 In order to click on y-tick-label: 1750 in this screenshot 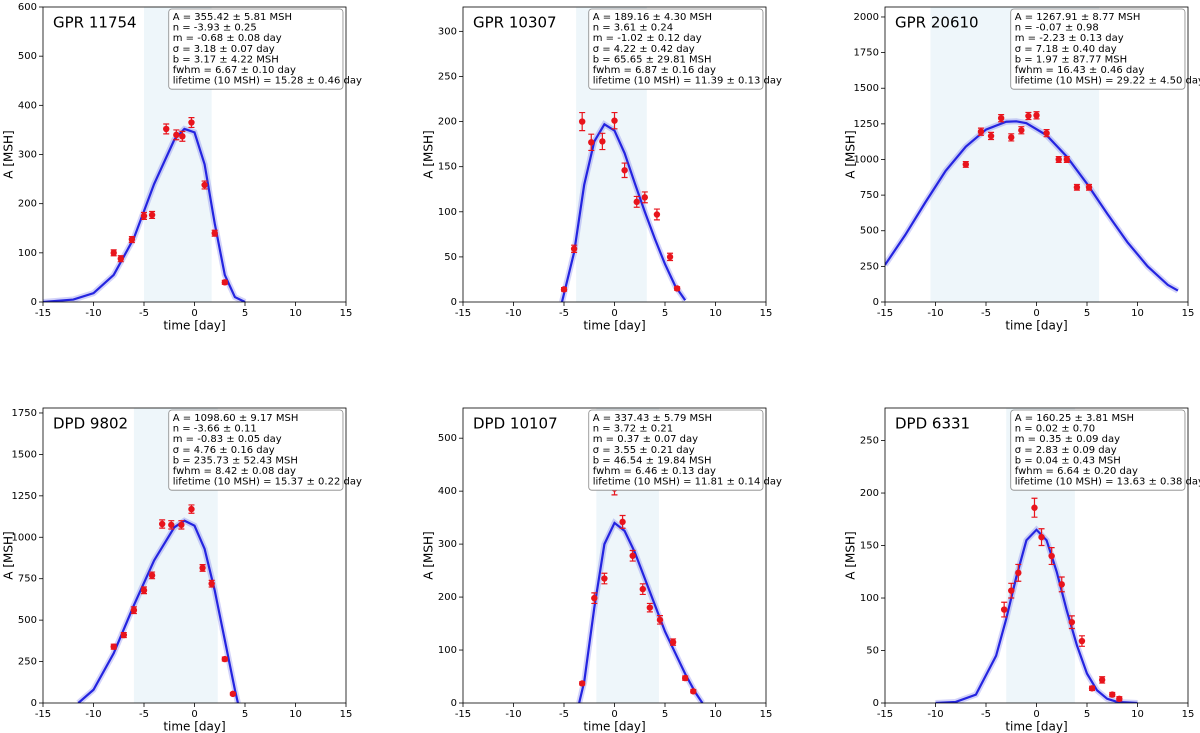, I will do `click(866, 53)`.